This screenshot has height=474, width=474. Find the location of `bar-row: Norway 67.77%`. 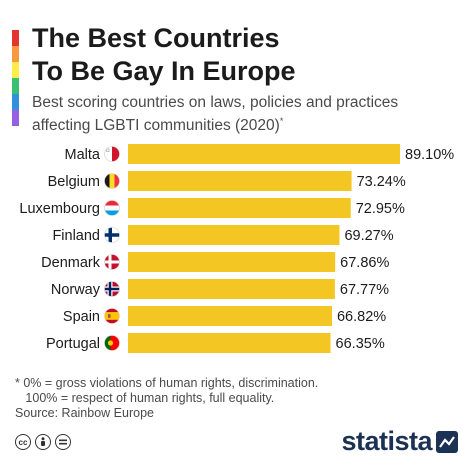

bar-row: Norway 67.77% is located at coordinates (220, 289).